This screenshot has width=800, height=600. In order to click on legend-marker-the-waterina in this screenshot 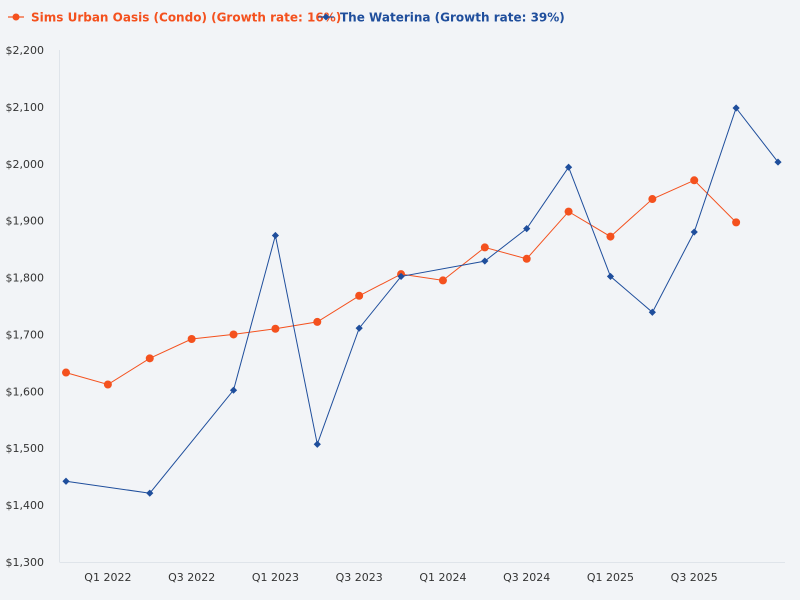, I will do `click(326, 17)`.